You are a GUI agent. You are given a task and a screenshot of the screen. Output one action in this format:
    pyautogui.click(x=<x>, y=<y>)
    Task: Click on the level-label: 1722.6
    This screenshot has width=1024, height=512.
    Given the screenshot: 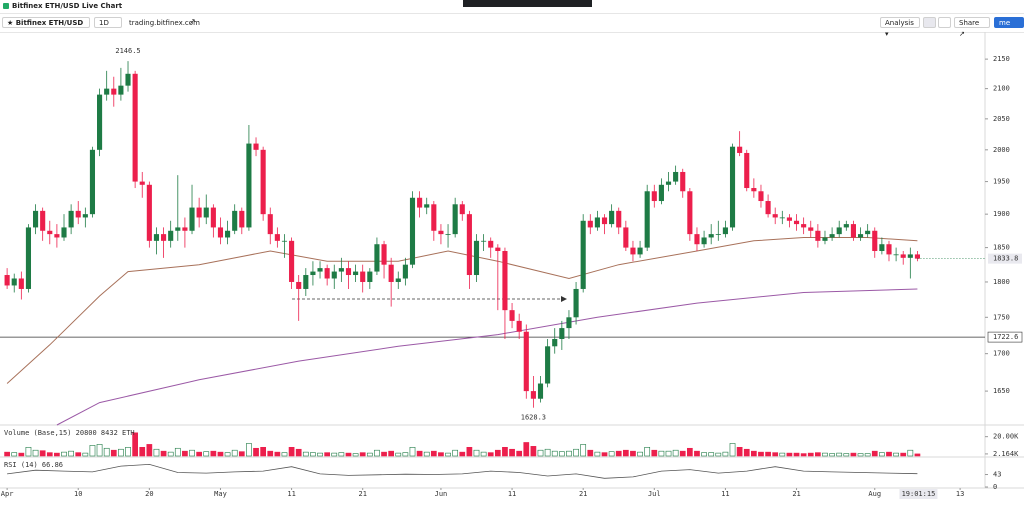 What is the action you would take?
    pyautogui.click(x=1005, y=337)
    